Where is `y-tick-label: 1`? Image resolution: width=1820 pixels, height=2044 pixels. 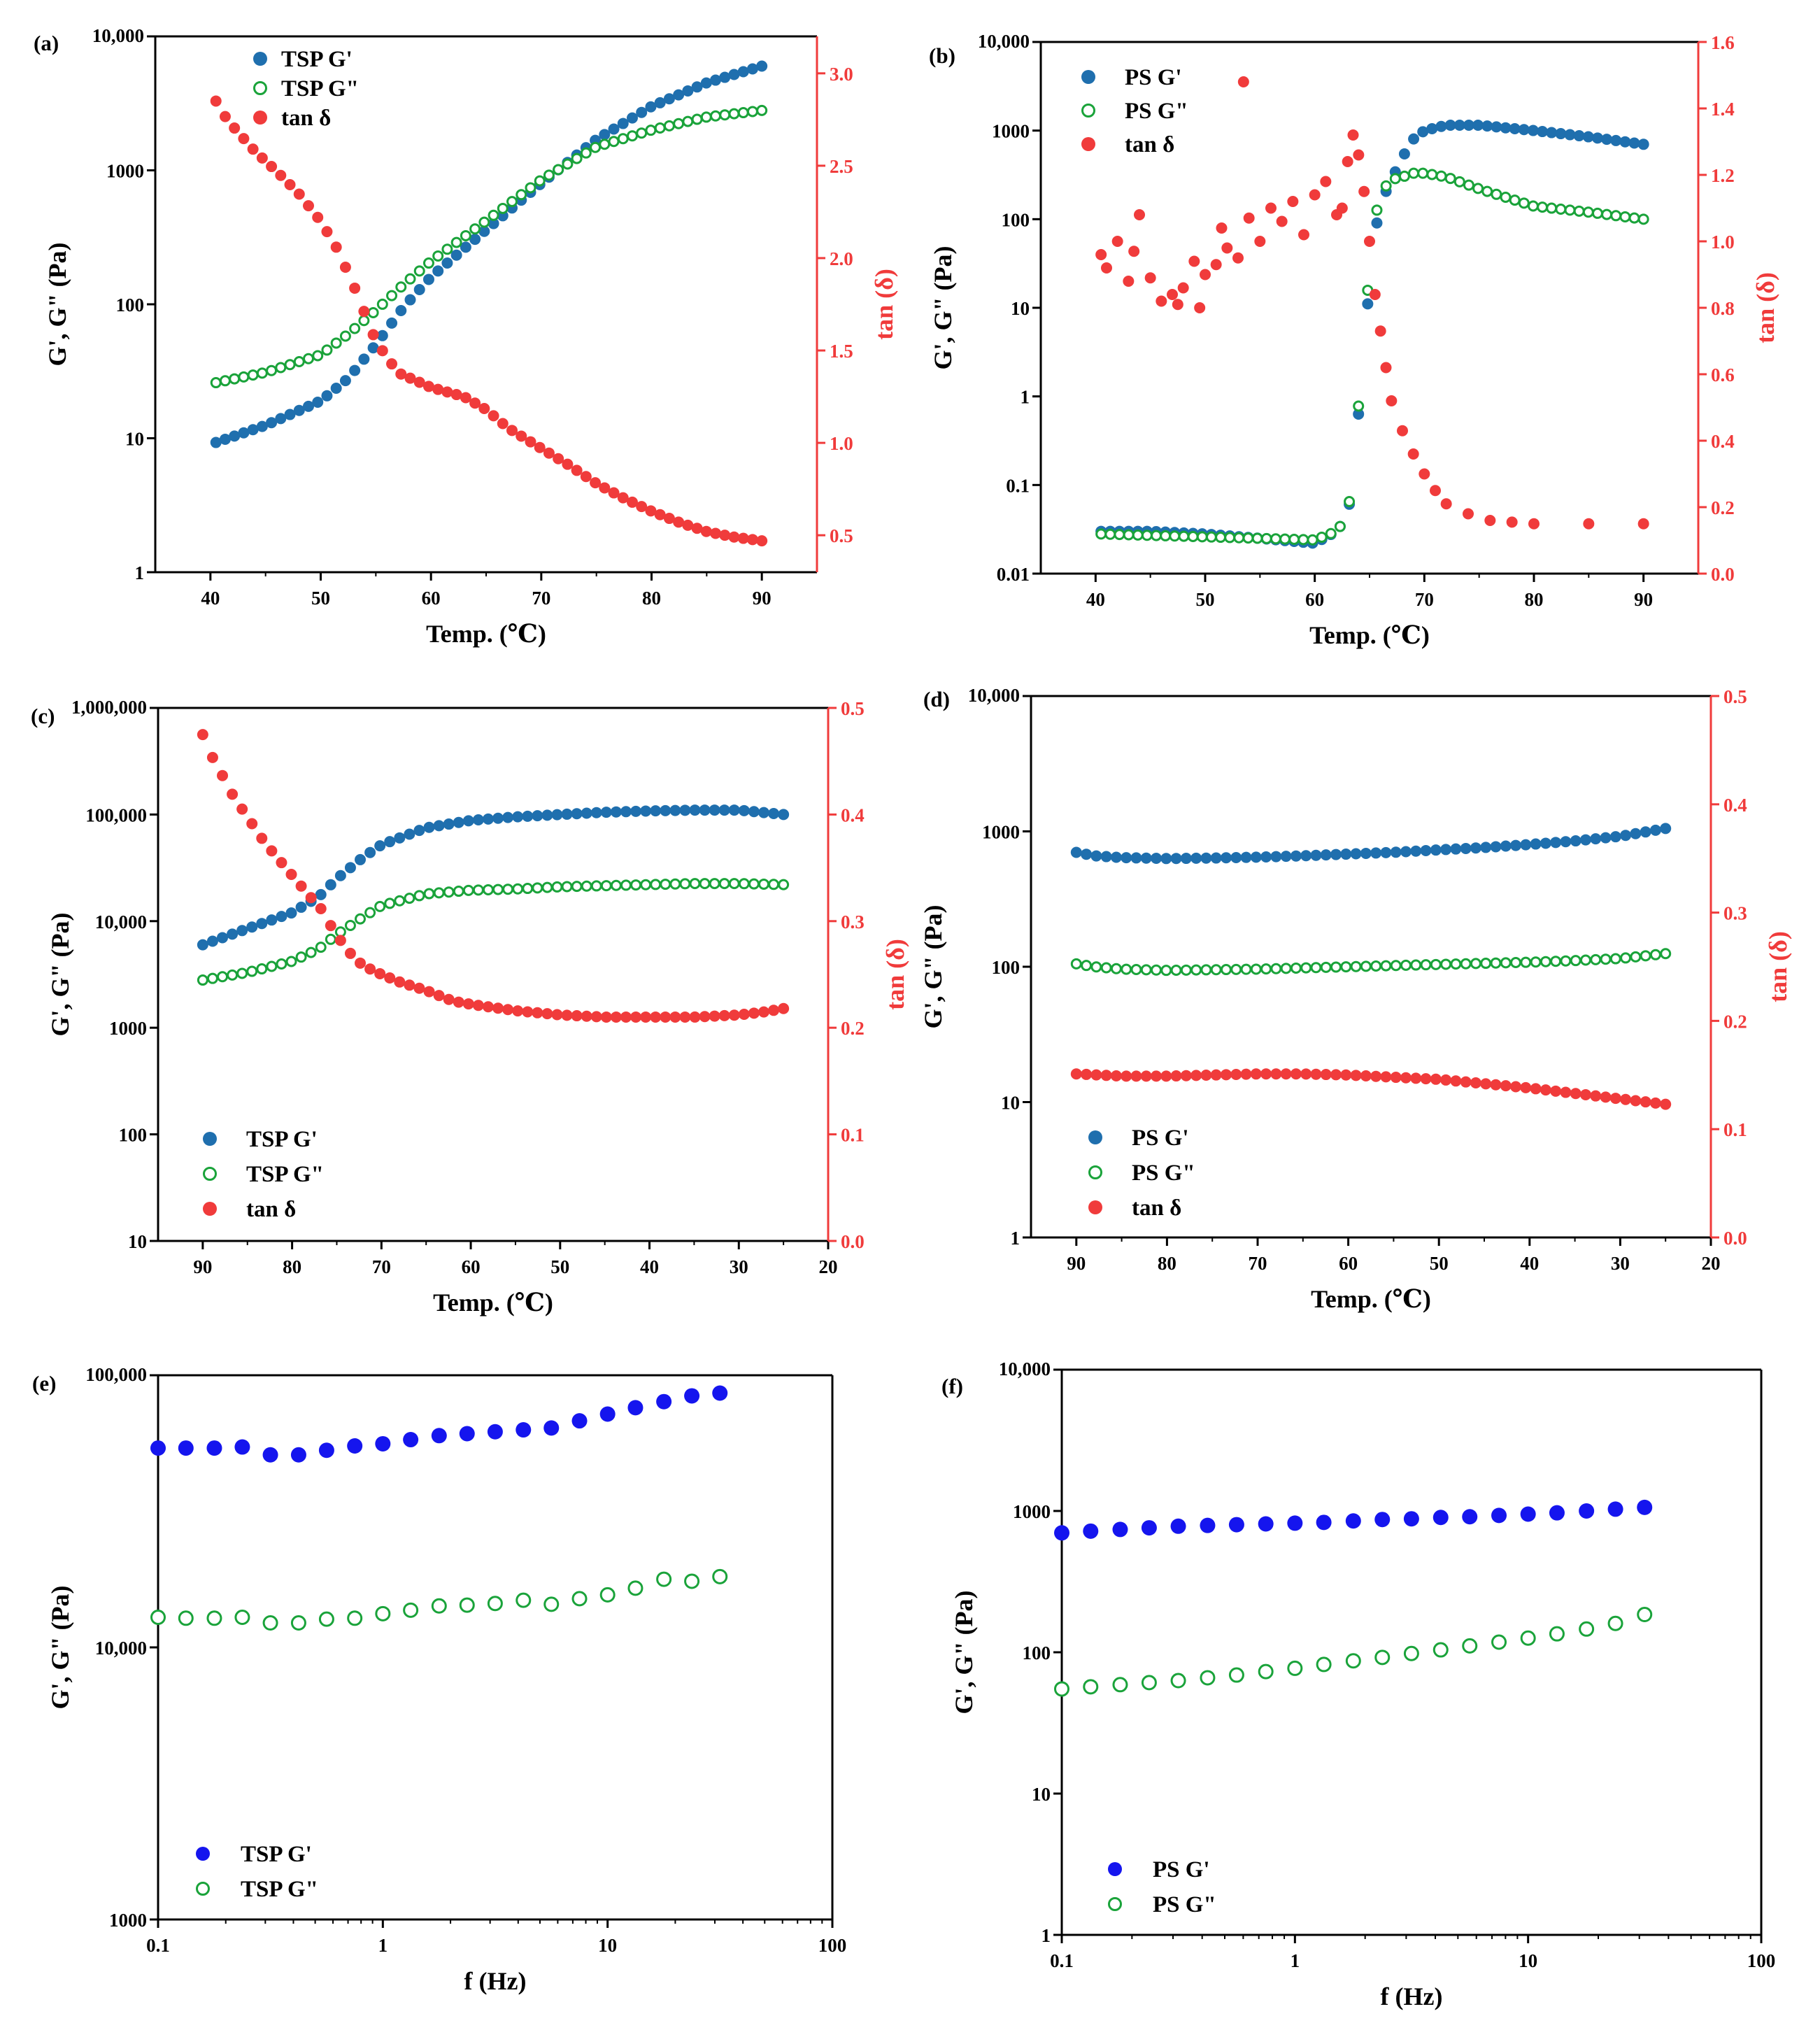 y-tick-label: 1 is located at coordinates (1046, 1936).